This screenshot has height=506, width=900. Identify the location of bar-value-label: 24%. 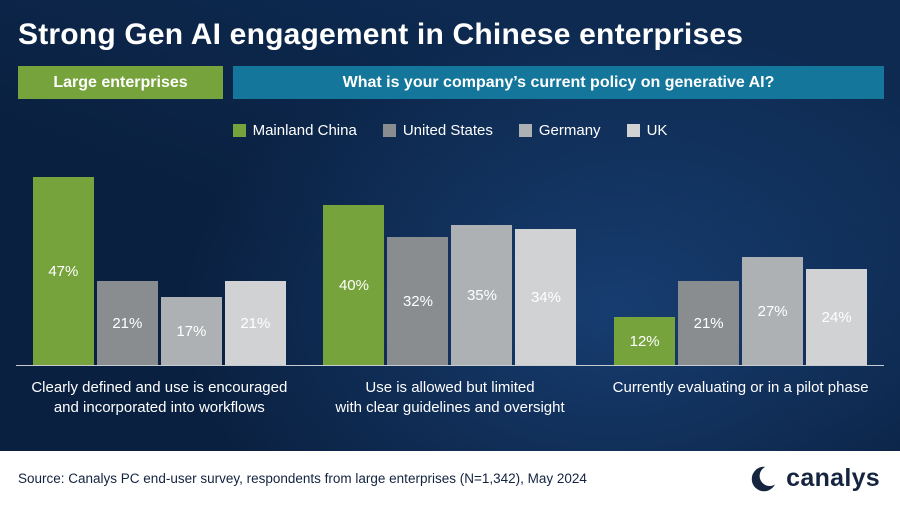
(836, 317).